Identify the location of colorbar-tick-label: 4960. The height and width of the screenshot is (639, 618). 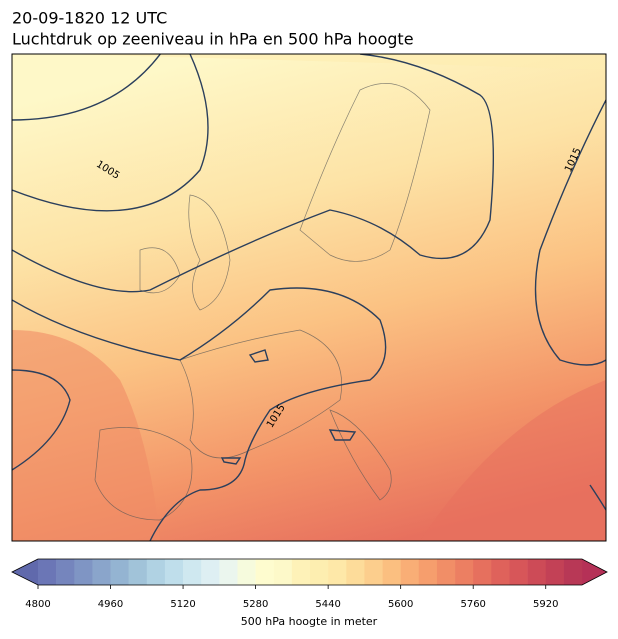
(110, 604).